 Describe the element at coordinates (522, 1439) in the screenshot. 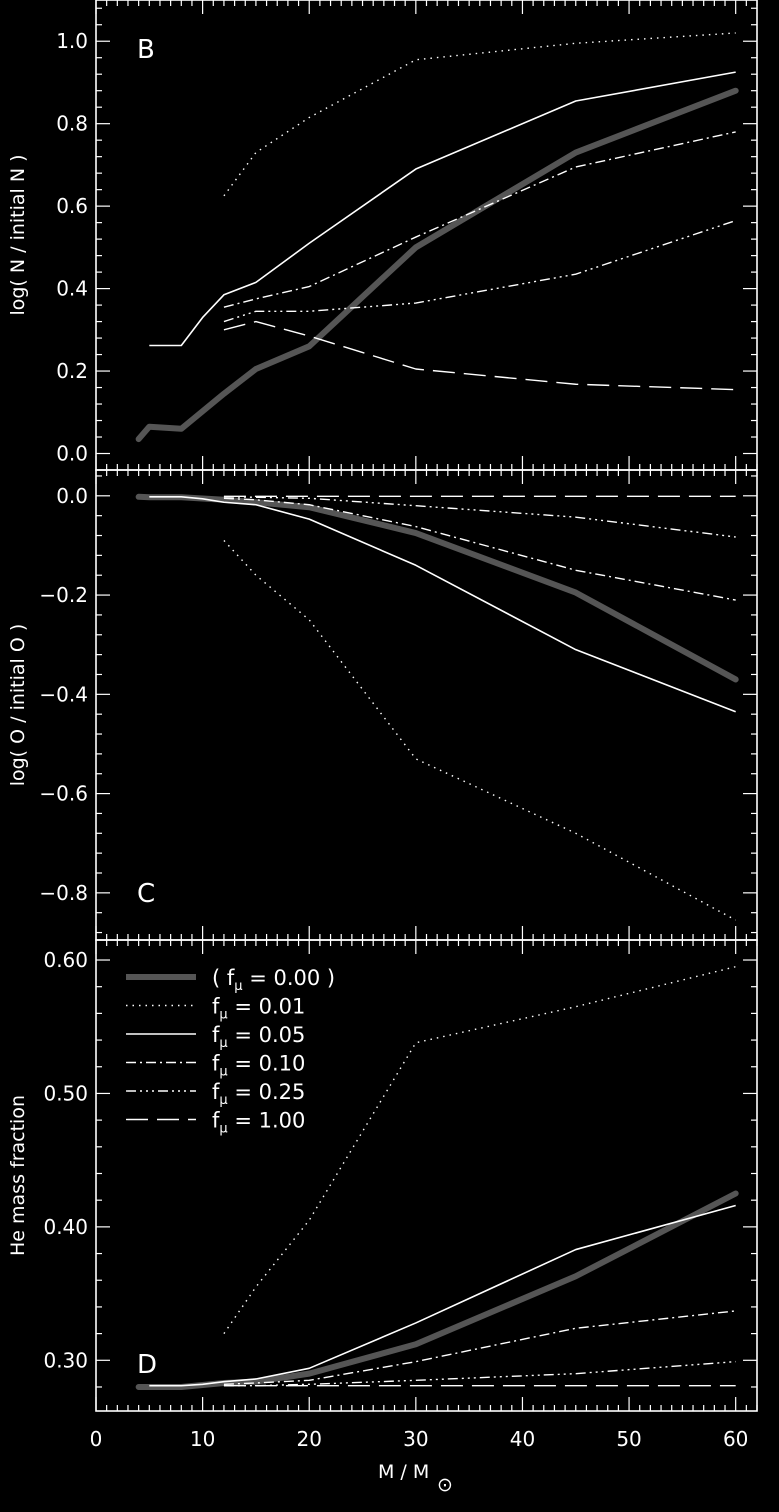

I see `x-tick-label: 40` at that location.